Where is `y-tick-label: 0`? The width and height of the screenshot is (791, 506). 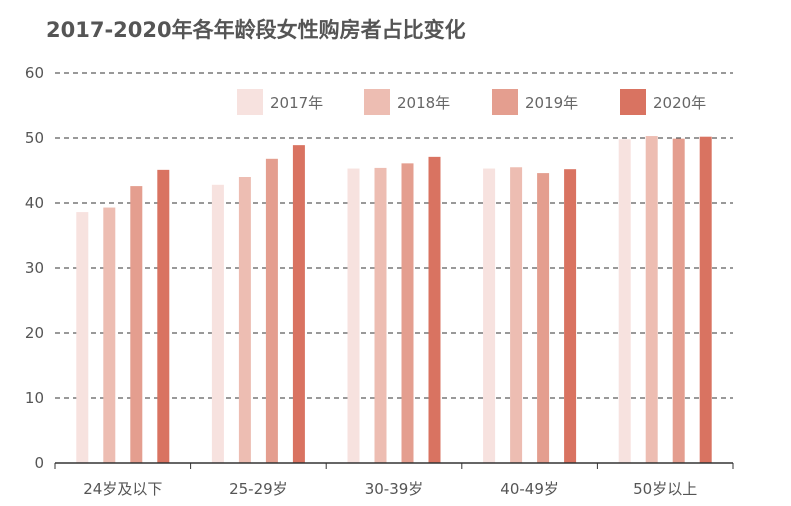
y-tick-label: 0 is located at coordinates (39, 463).